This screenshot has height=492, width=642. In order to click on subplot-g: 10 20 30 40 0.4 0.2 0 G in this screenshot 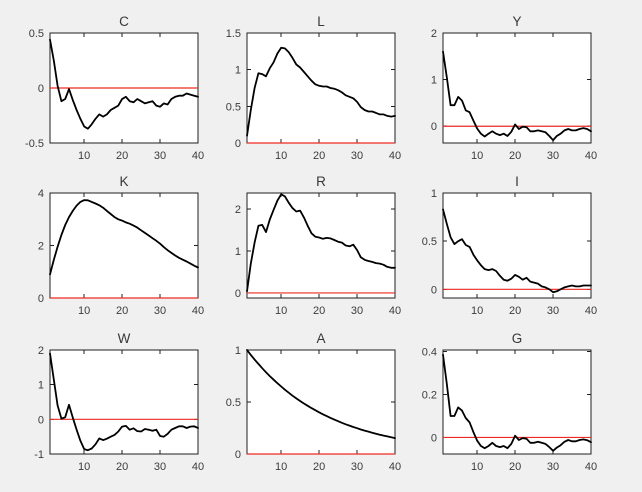, I will do `click(501, 401)`.